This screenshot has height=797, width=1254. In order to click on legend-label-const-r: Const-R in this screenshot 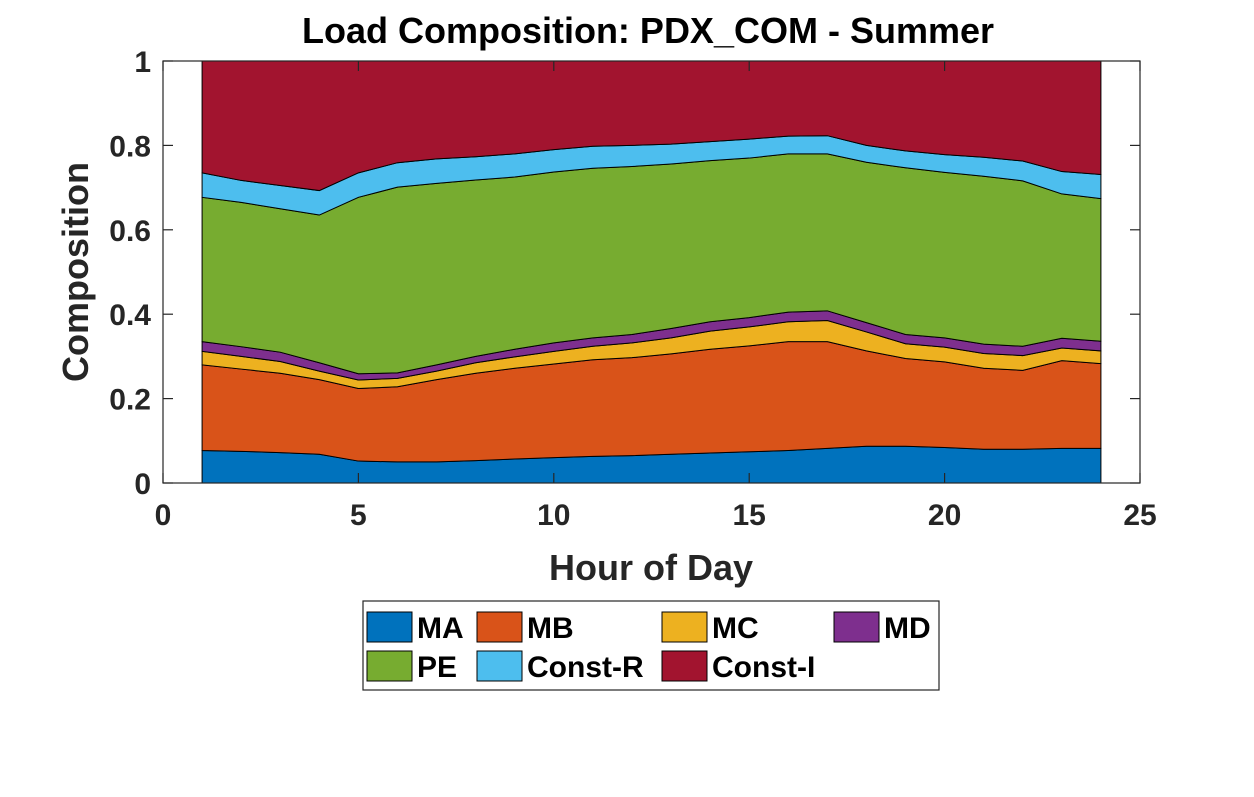, I will do `click(585, 667)`.